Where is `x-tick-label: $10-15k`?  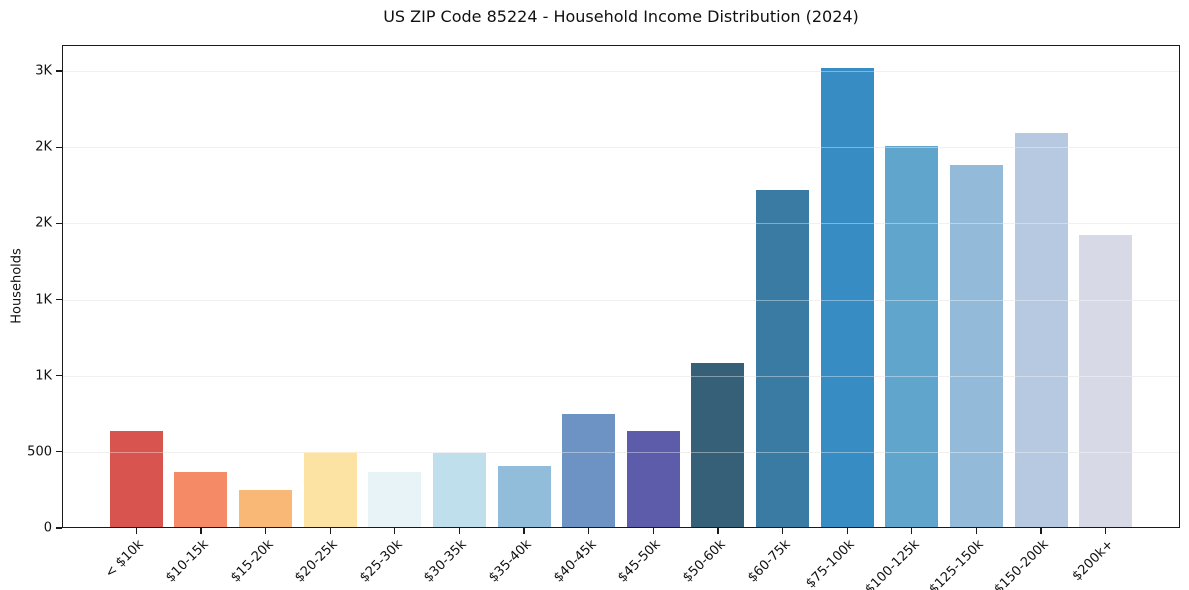
x-tick-label: $10-15k is located at coordinates (187, 561).